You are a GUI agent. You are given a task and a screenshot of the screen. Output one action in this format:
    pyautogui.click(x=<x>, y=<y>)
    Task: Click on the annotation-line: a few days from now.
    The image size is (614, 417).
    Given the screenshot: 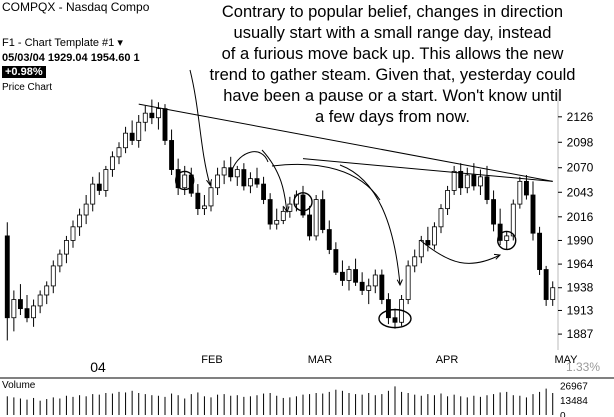 What is the action you would take?
    pyautogui.click(x=392, y=117)
    